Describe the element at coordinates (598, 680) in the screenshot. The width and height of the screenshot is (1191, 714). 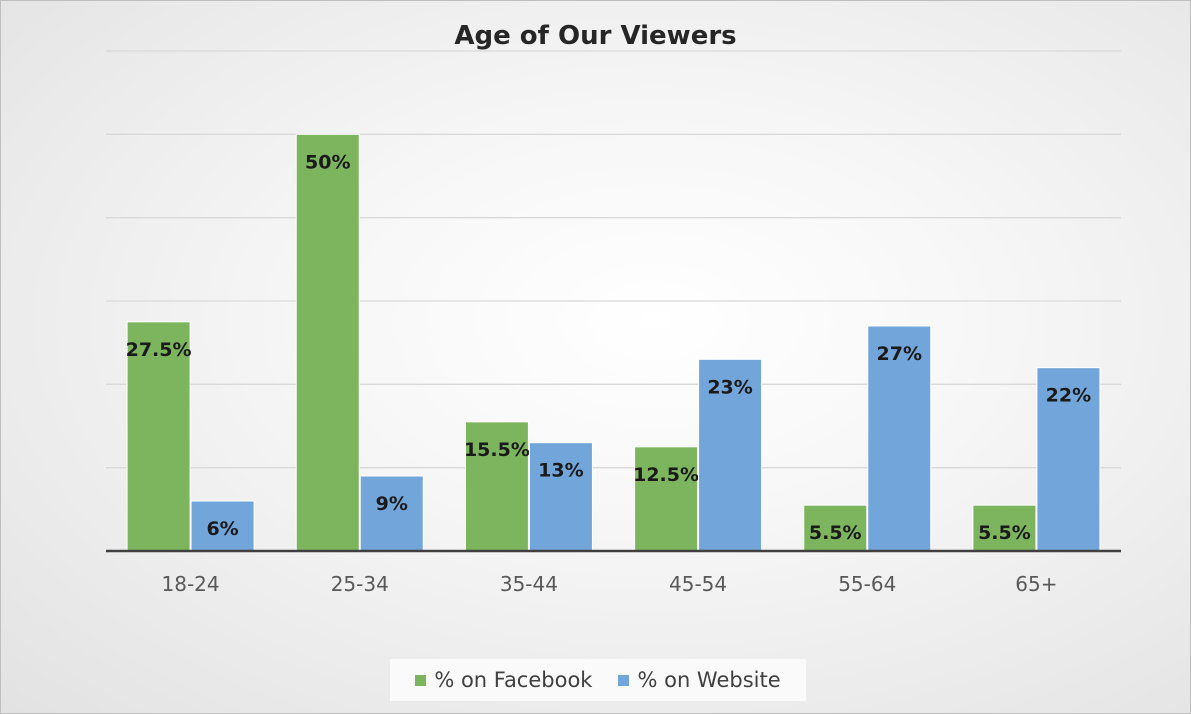
I see `chart-legend: % on Facebook % on Website` at that location.